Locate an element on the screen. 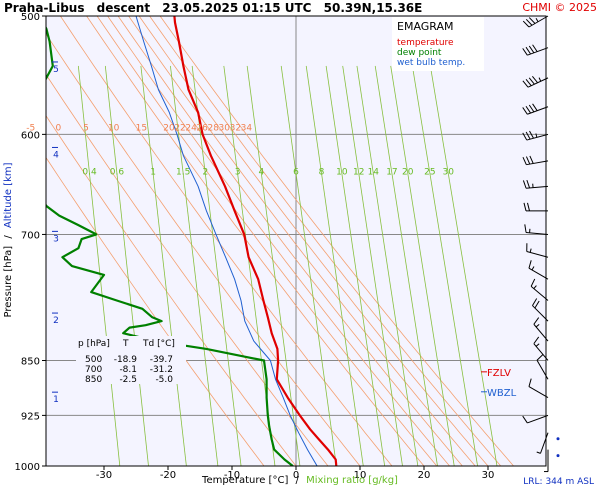 This screenshot has height=500, width=600. barb-dot is located at coordinates (558, 439).